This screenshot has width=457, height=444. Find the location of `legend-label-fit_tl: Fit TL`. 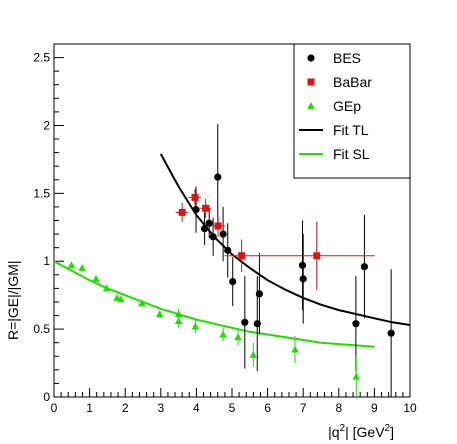

legend-label-fit_tl: Fit TL is located at coordinates (351, 130).